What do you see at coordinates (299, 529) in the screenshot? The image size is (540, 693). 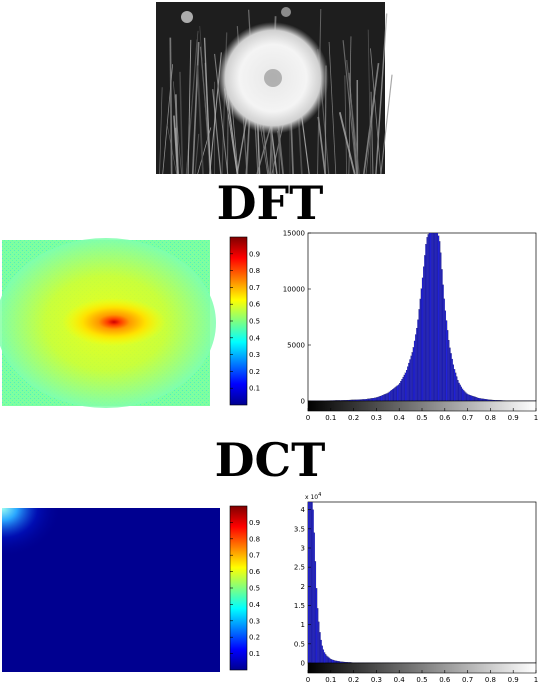 I see `y-tick-label: 3.5` at bounding box center [299, 529].